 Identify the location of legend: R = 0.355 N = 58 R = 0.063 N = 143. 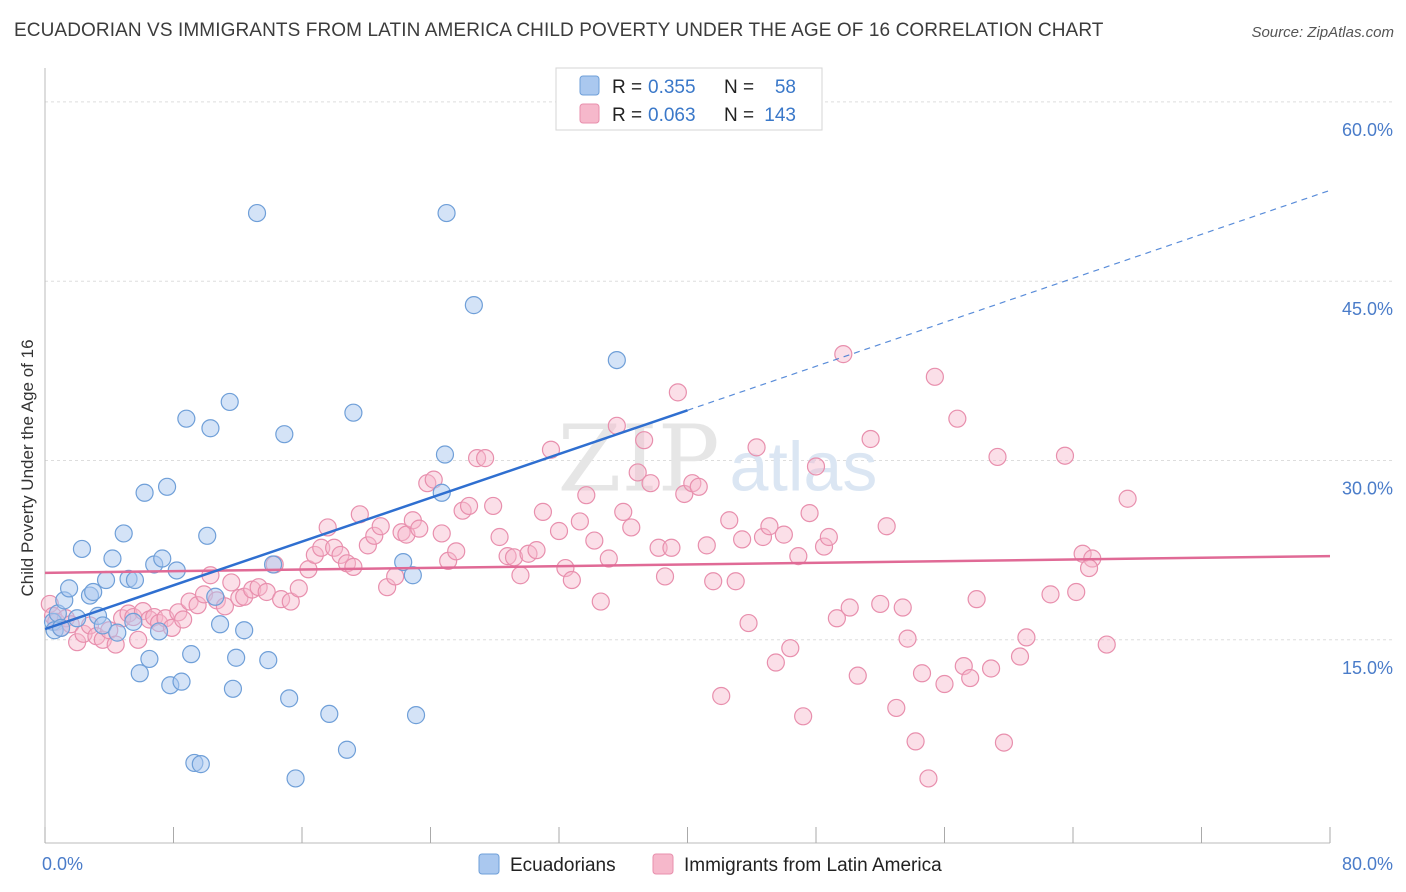
(689, 99).